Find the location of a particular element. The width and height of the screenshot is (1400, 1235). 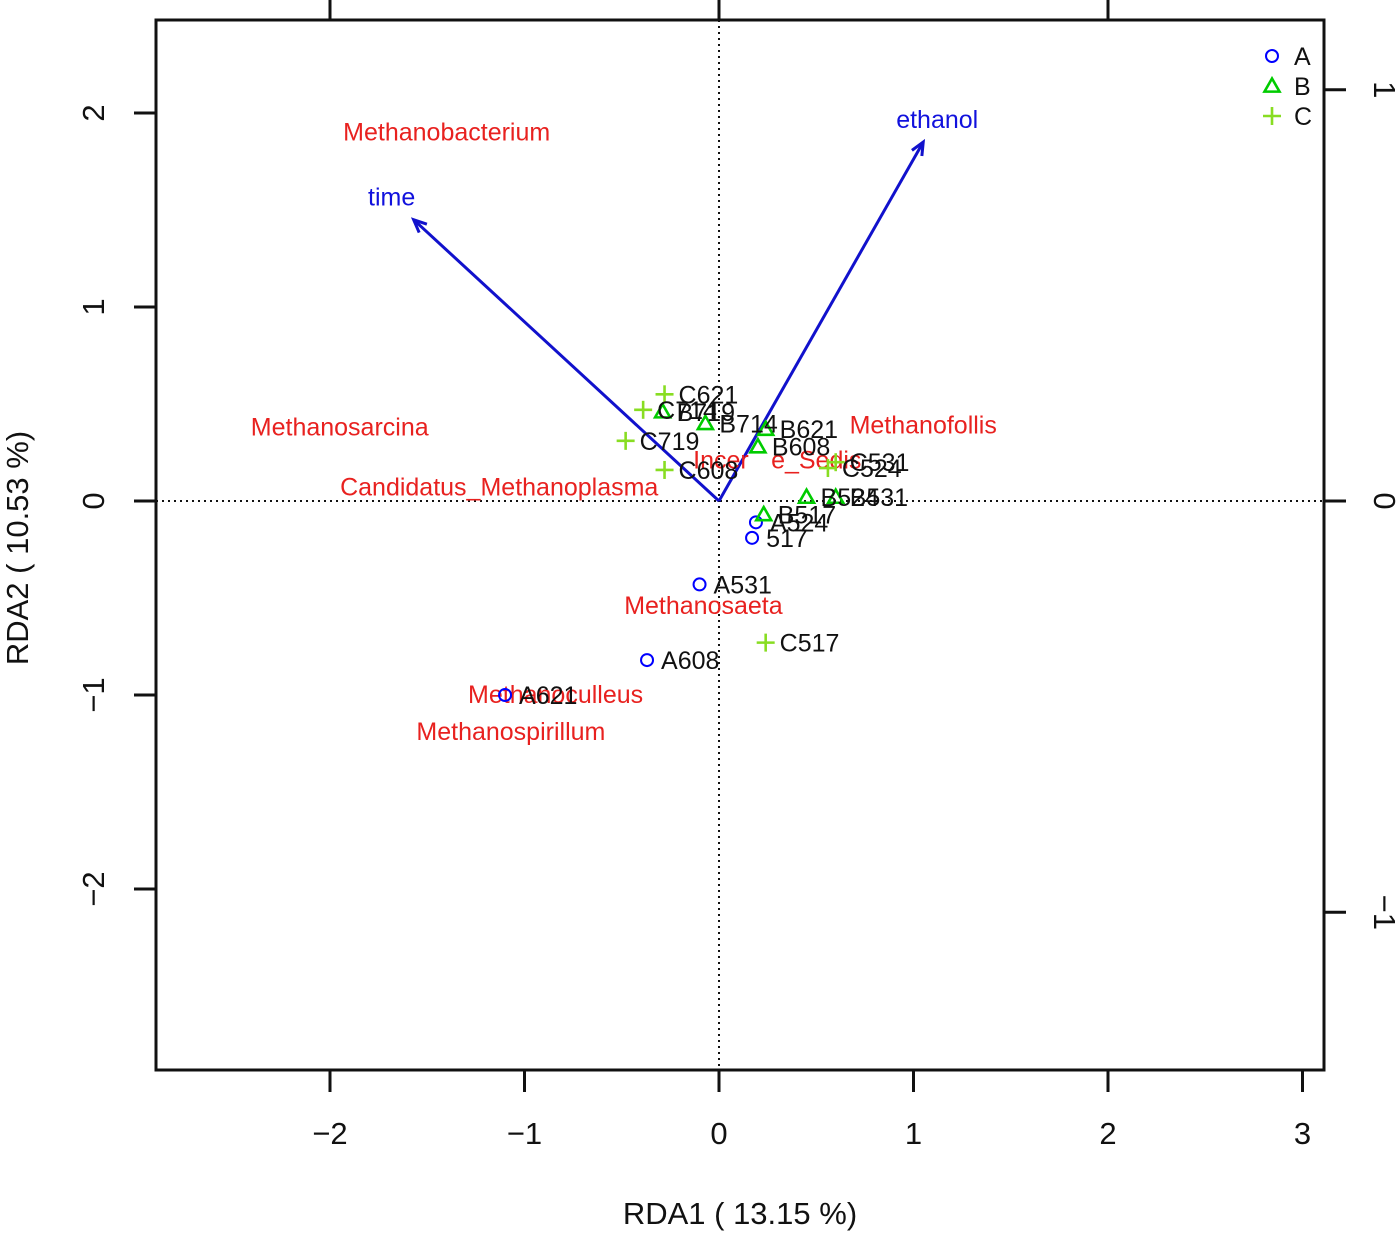

arrow-shaft-time is located at coordinates (566, 360).